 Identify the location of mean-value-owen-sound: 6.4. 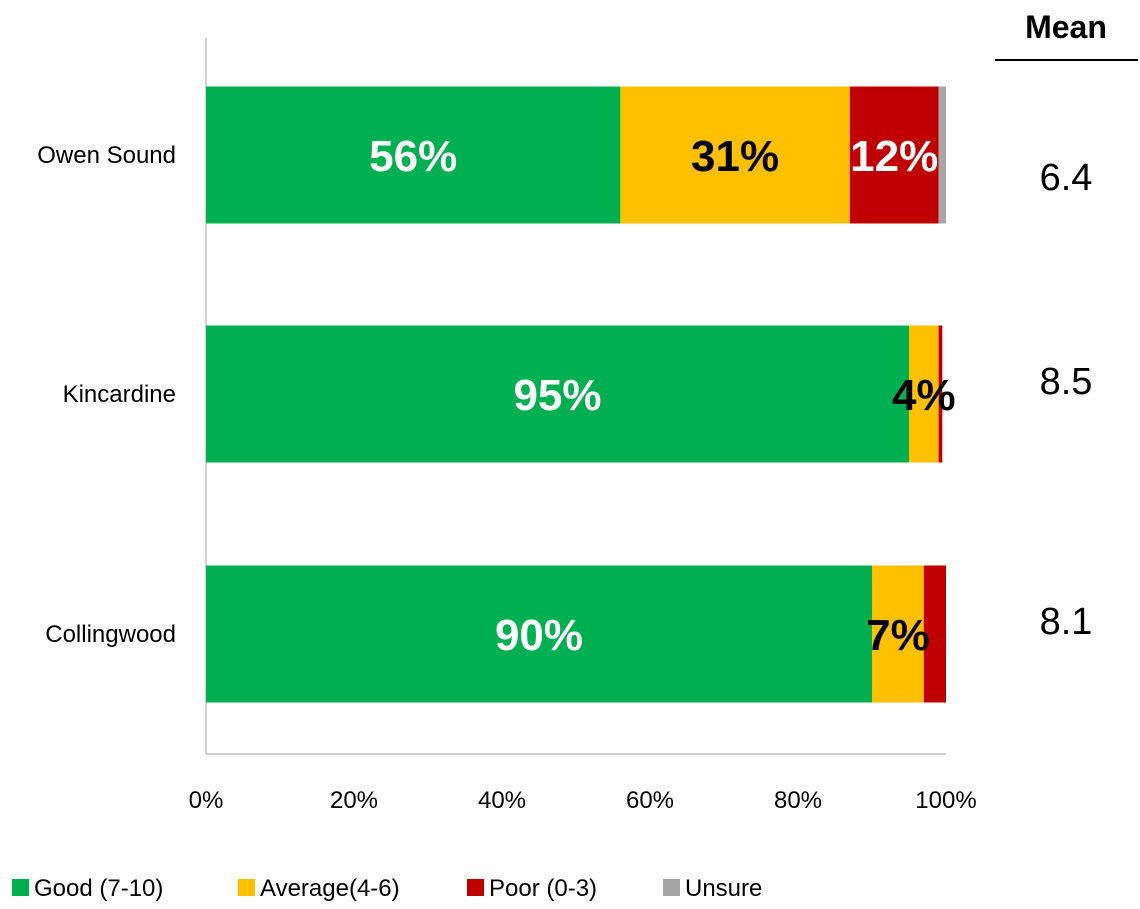
(1066, 178).